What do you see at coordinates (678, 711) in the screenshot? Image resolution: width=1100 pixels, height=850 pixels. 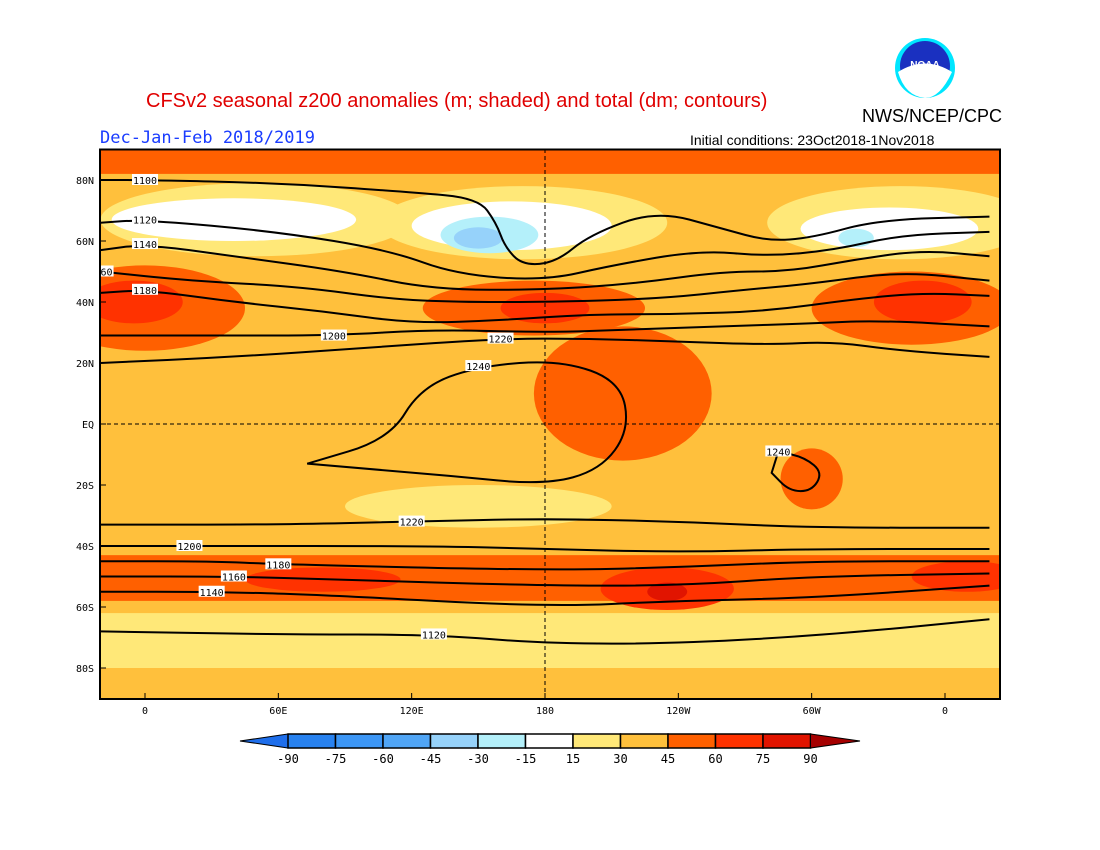 I see `x-tick-label: 120W` at bounding box center [678, 711].